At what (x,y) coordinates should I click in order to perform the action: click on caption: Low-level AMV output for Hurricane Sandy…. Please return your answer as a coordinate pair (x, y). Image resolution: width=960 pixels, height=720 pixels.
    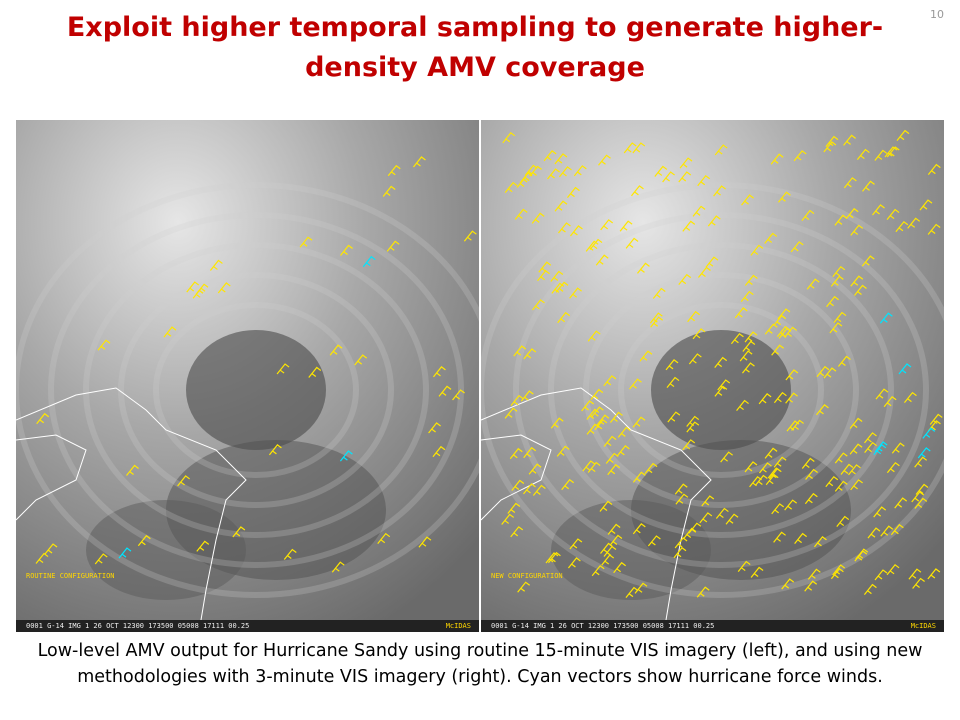
    Looking at the image, I should click on (480, 664).